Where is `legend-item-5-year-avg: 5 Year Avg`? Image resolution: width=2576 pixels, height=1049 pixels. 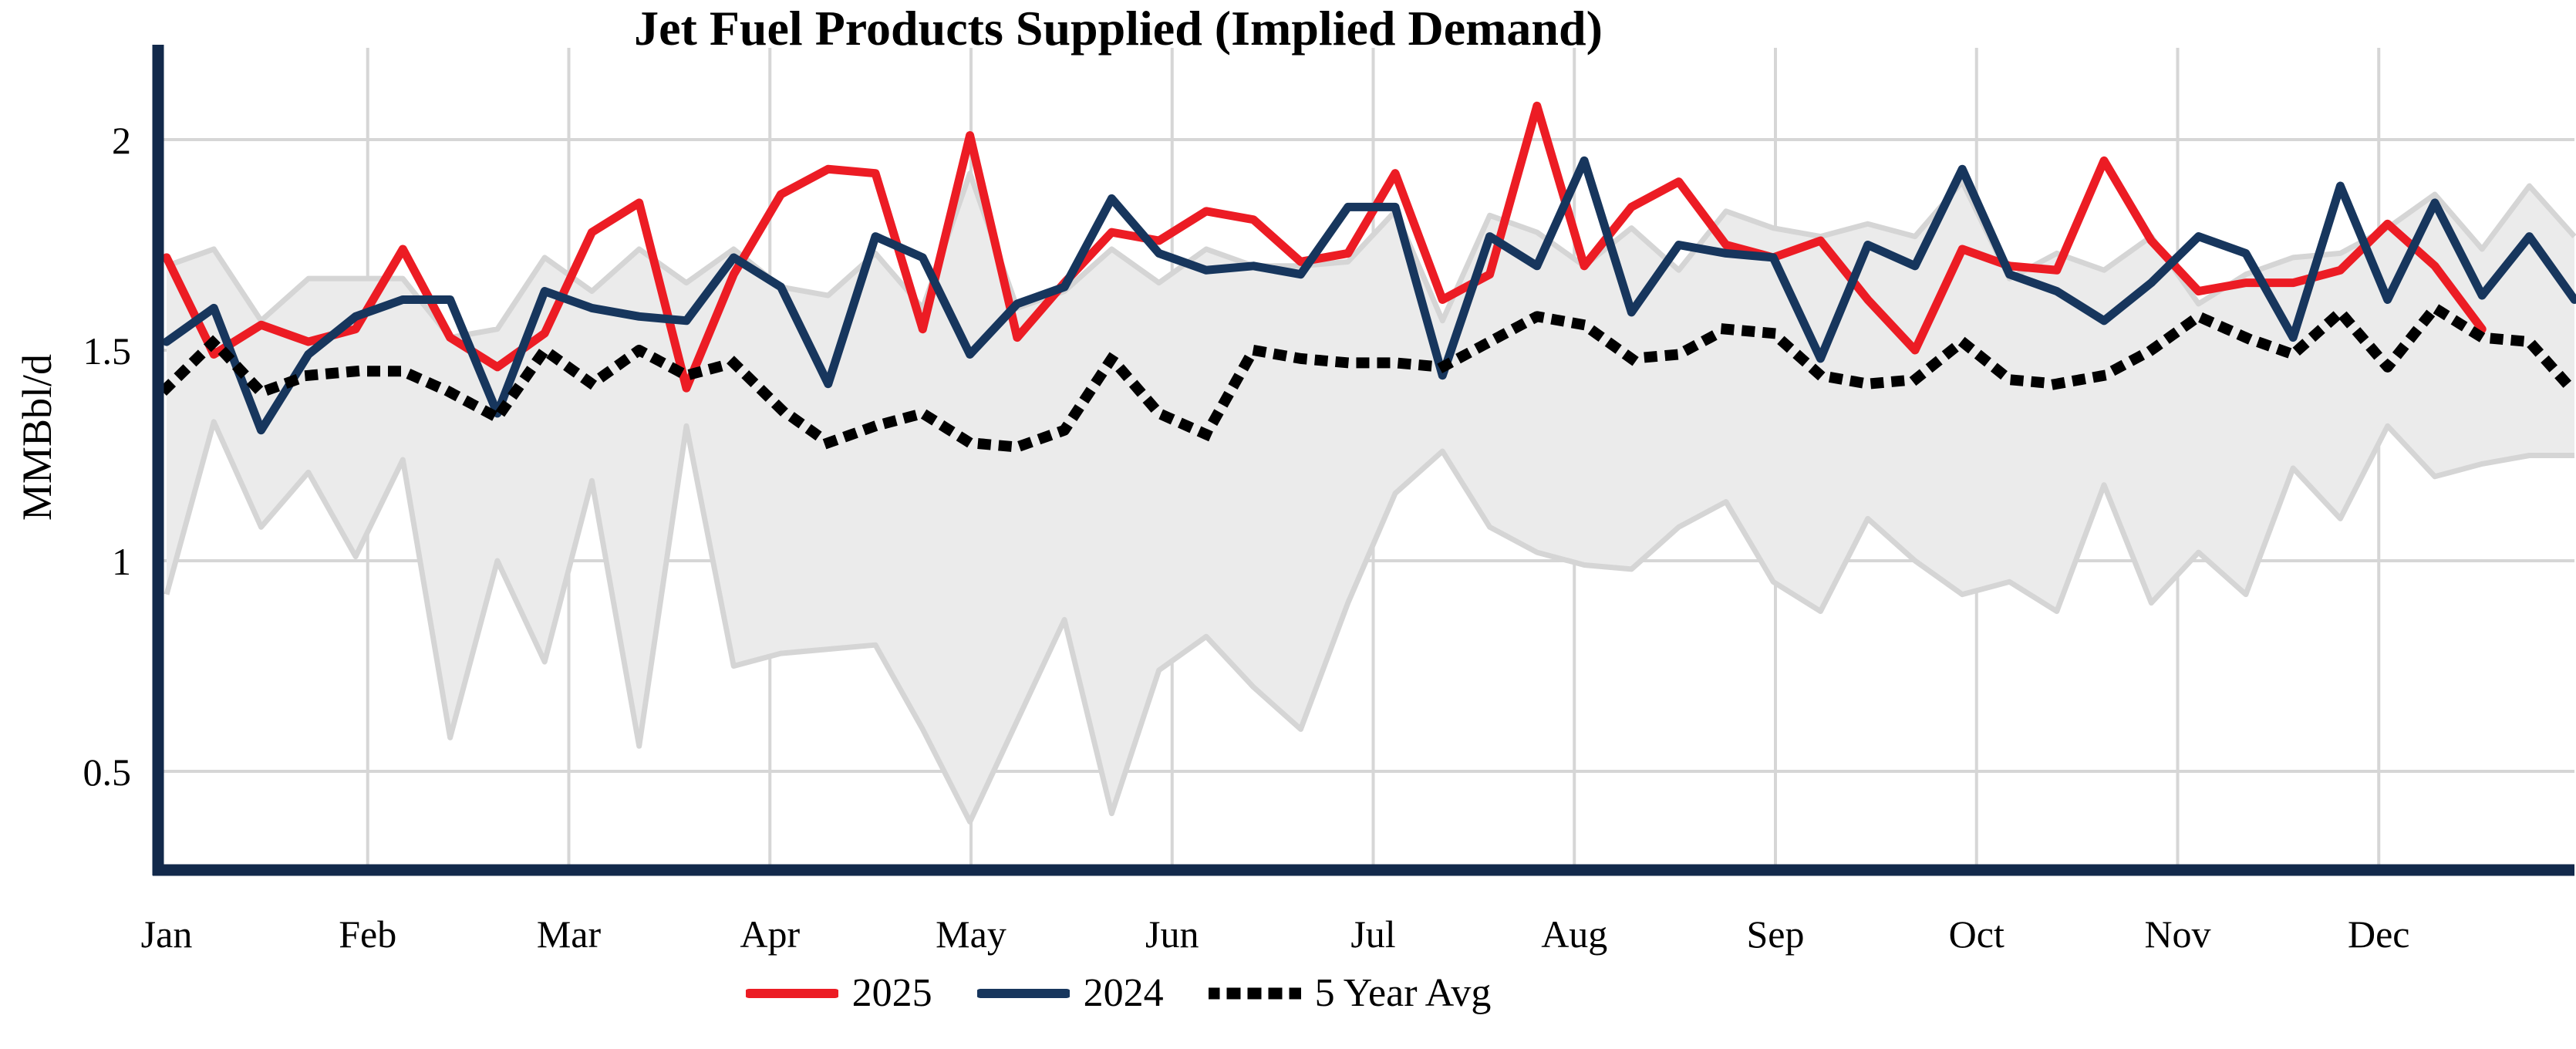
legend-item-5-year-avg: 5 Year Avg is located at coordinates (1350, 993).